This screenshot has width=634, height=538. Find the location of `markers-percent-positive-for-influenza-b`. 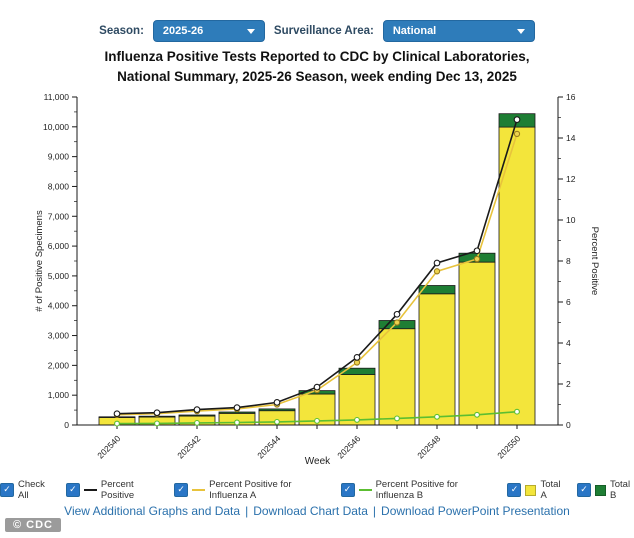

markers-percent-positive-for-influenza-b is located at coordinates (317, 417).